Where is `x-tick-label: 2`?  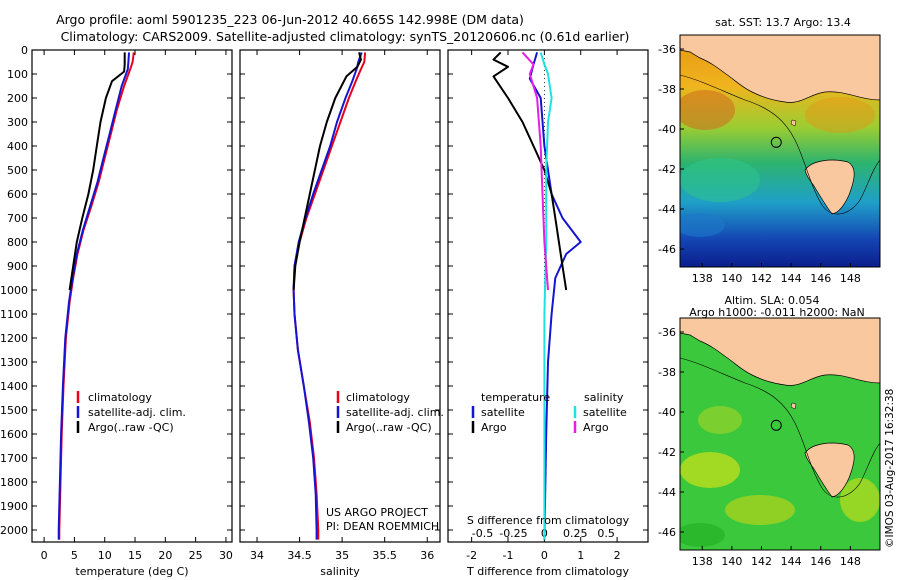
x-tick-label: 2 is located at coordinates (617, 555).